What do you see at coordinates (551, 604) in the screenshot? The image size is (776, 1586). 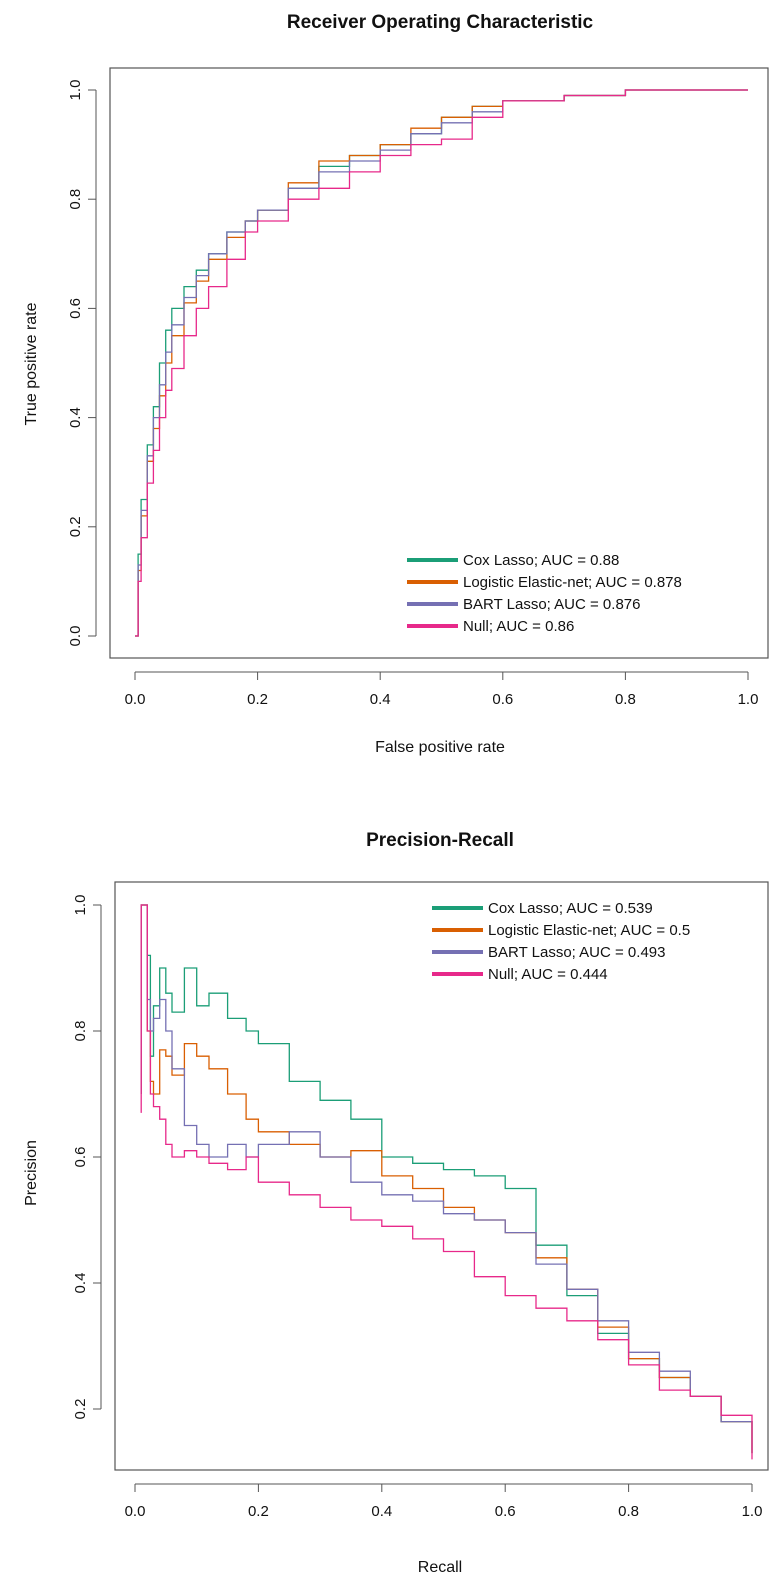 I see `roc-legend-label-bart: BART Lasso; AUC = 0.876` at bounding box center [551, 604].